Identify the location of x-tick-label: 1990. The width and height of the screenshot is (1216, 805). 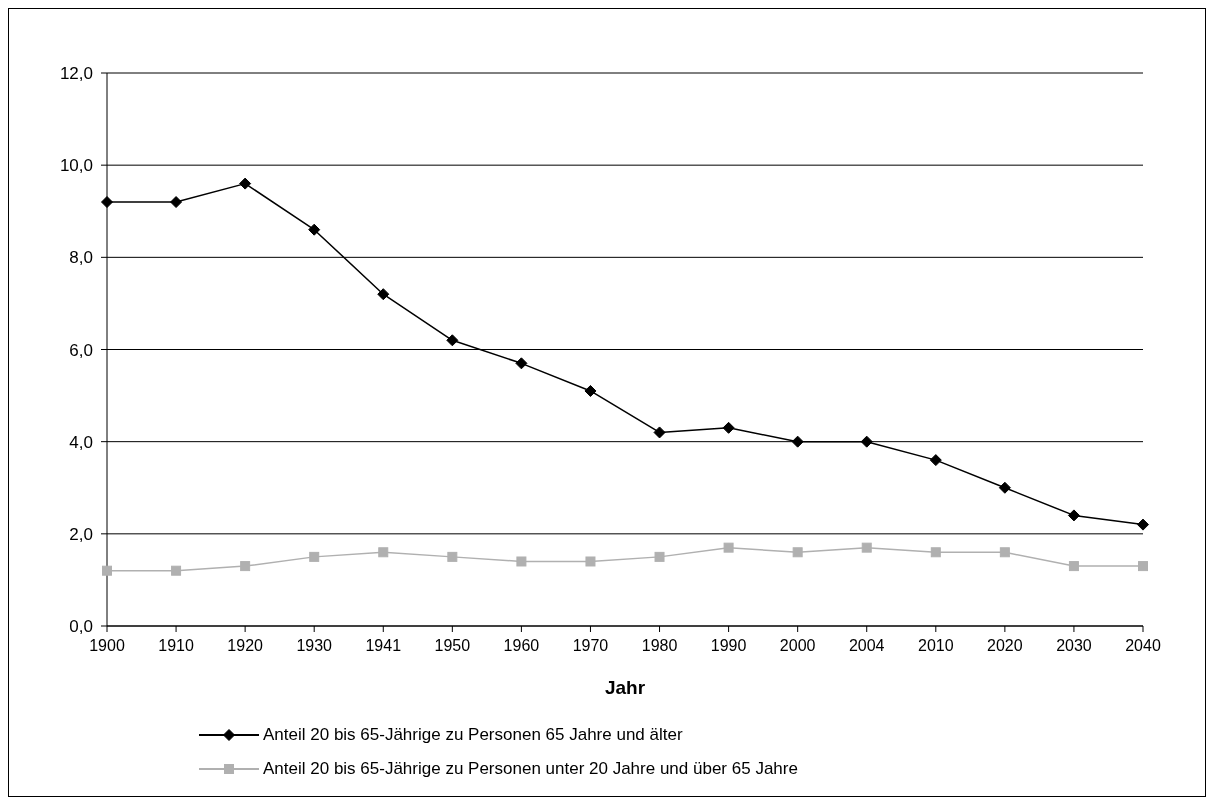
(728, 646).